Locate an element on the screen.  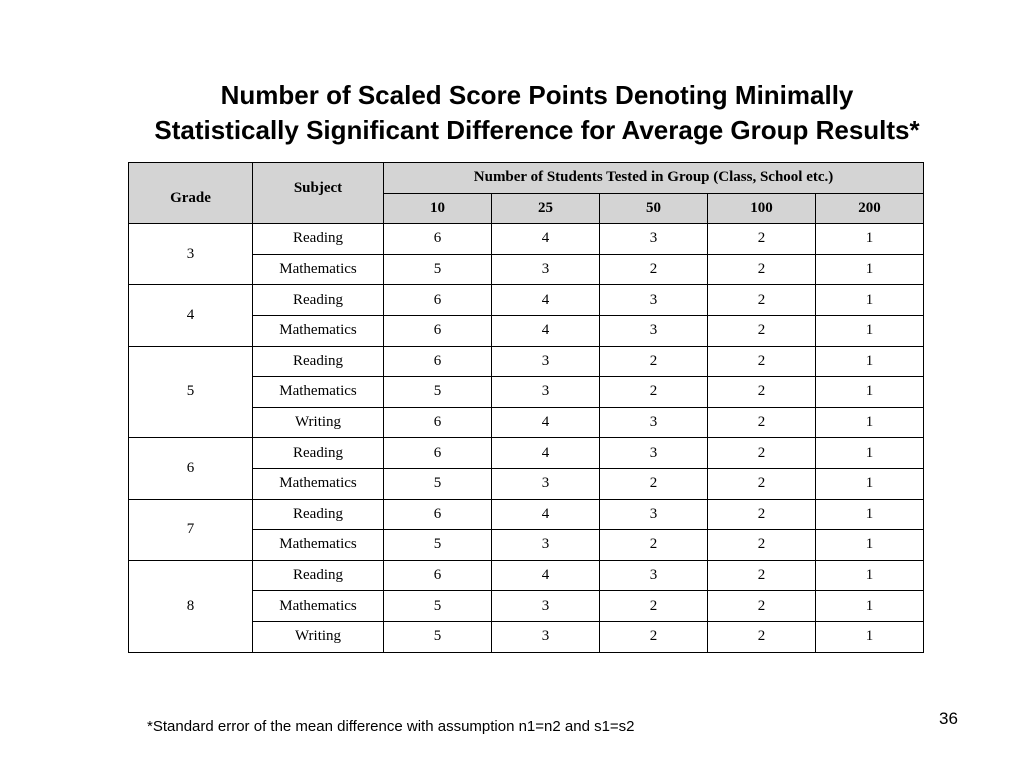
size-header: 10 is located at coordinates (437, 208).